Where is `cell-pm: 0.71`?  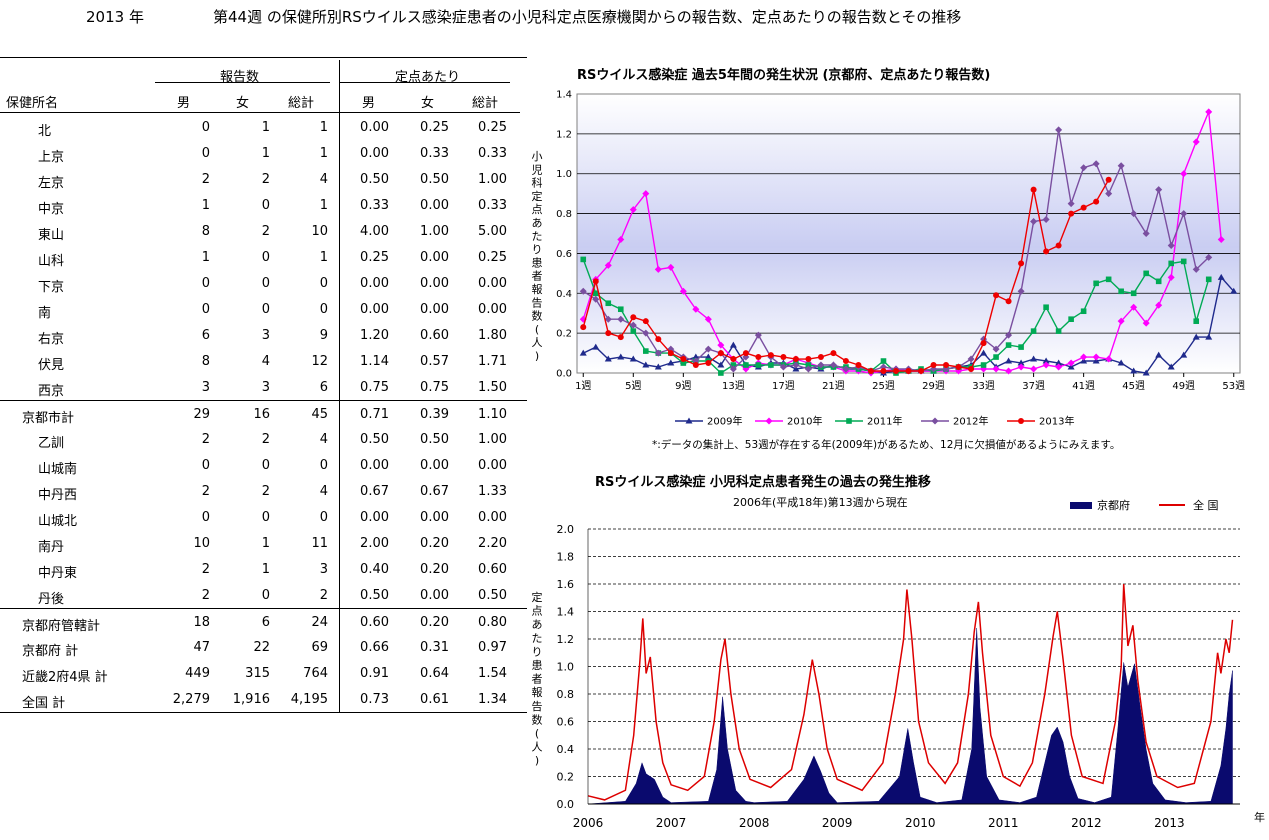 cell-pm: 0.71 is located at coordinates (374, 414).